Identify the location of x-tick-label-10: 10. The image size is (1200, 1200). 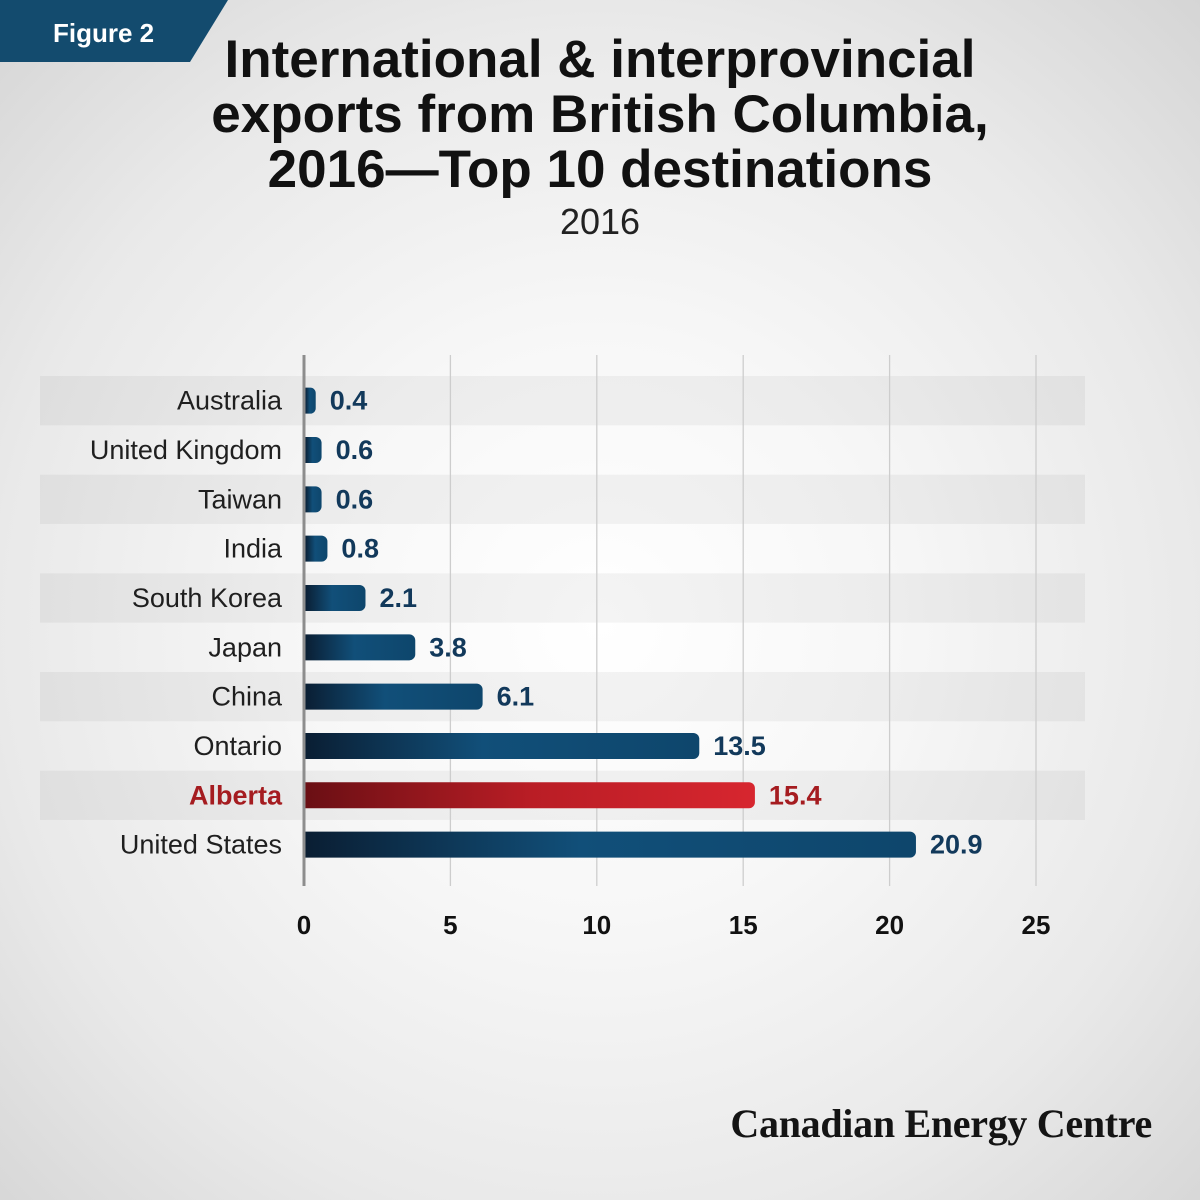
(596, 925).